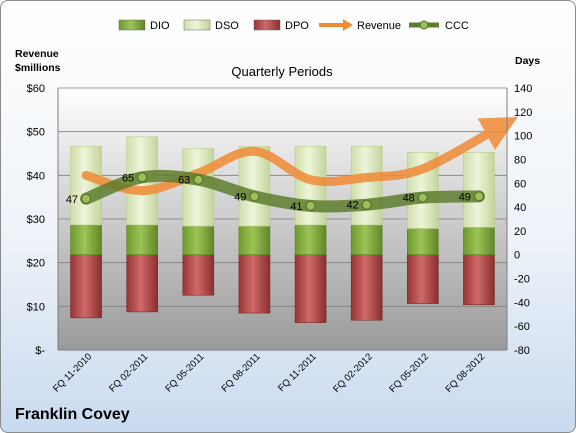 The height and width of the screenshot is (433, 576). Describe the element at coordinates (36, 133) in the screenshot. I see `left-tick-label: $50` at that location.